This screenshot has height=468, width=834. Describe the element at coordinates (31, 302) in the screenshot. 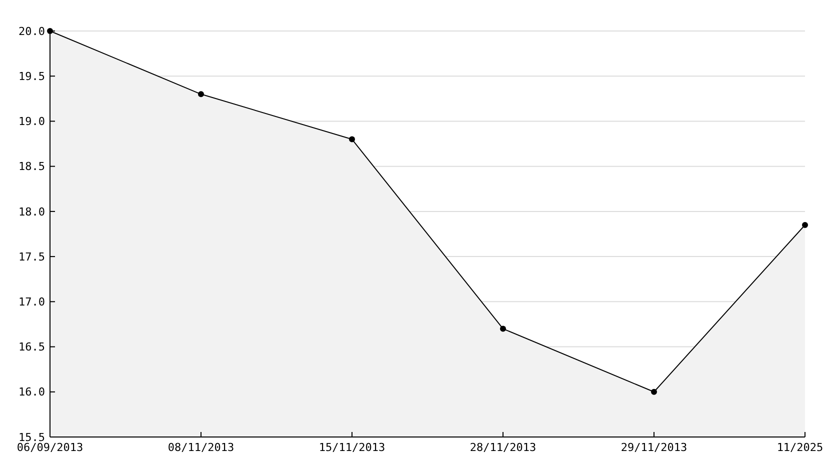

I see `y-tick-label: 17.0` at that location.